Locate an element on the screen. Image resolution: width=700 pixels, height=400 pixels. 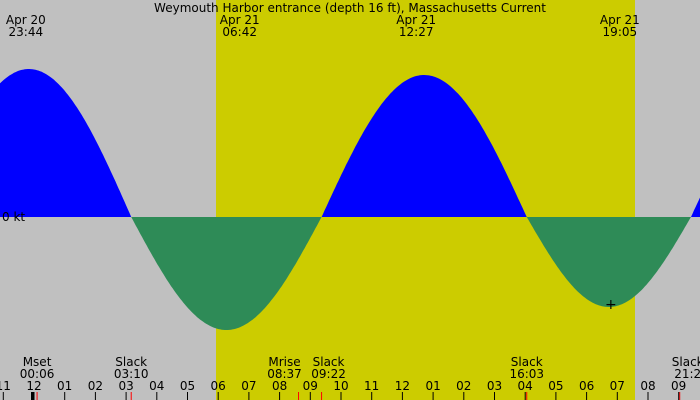
event-time: 09:22 is located at coordinates (328, 374).